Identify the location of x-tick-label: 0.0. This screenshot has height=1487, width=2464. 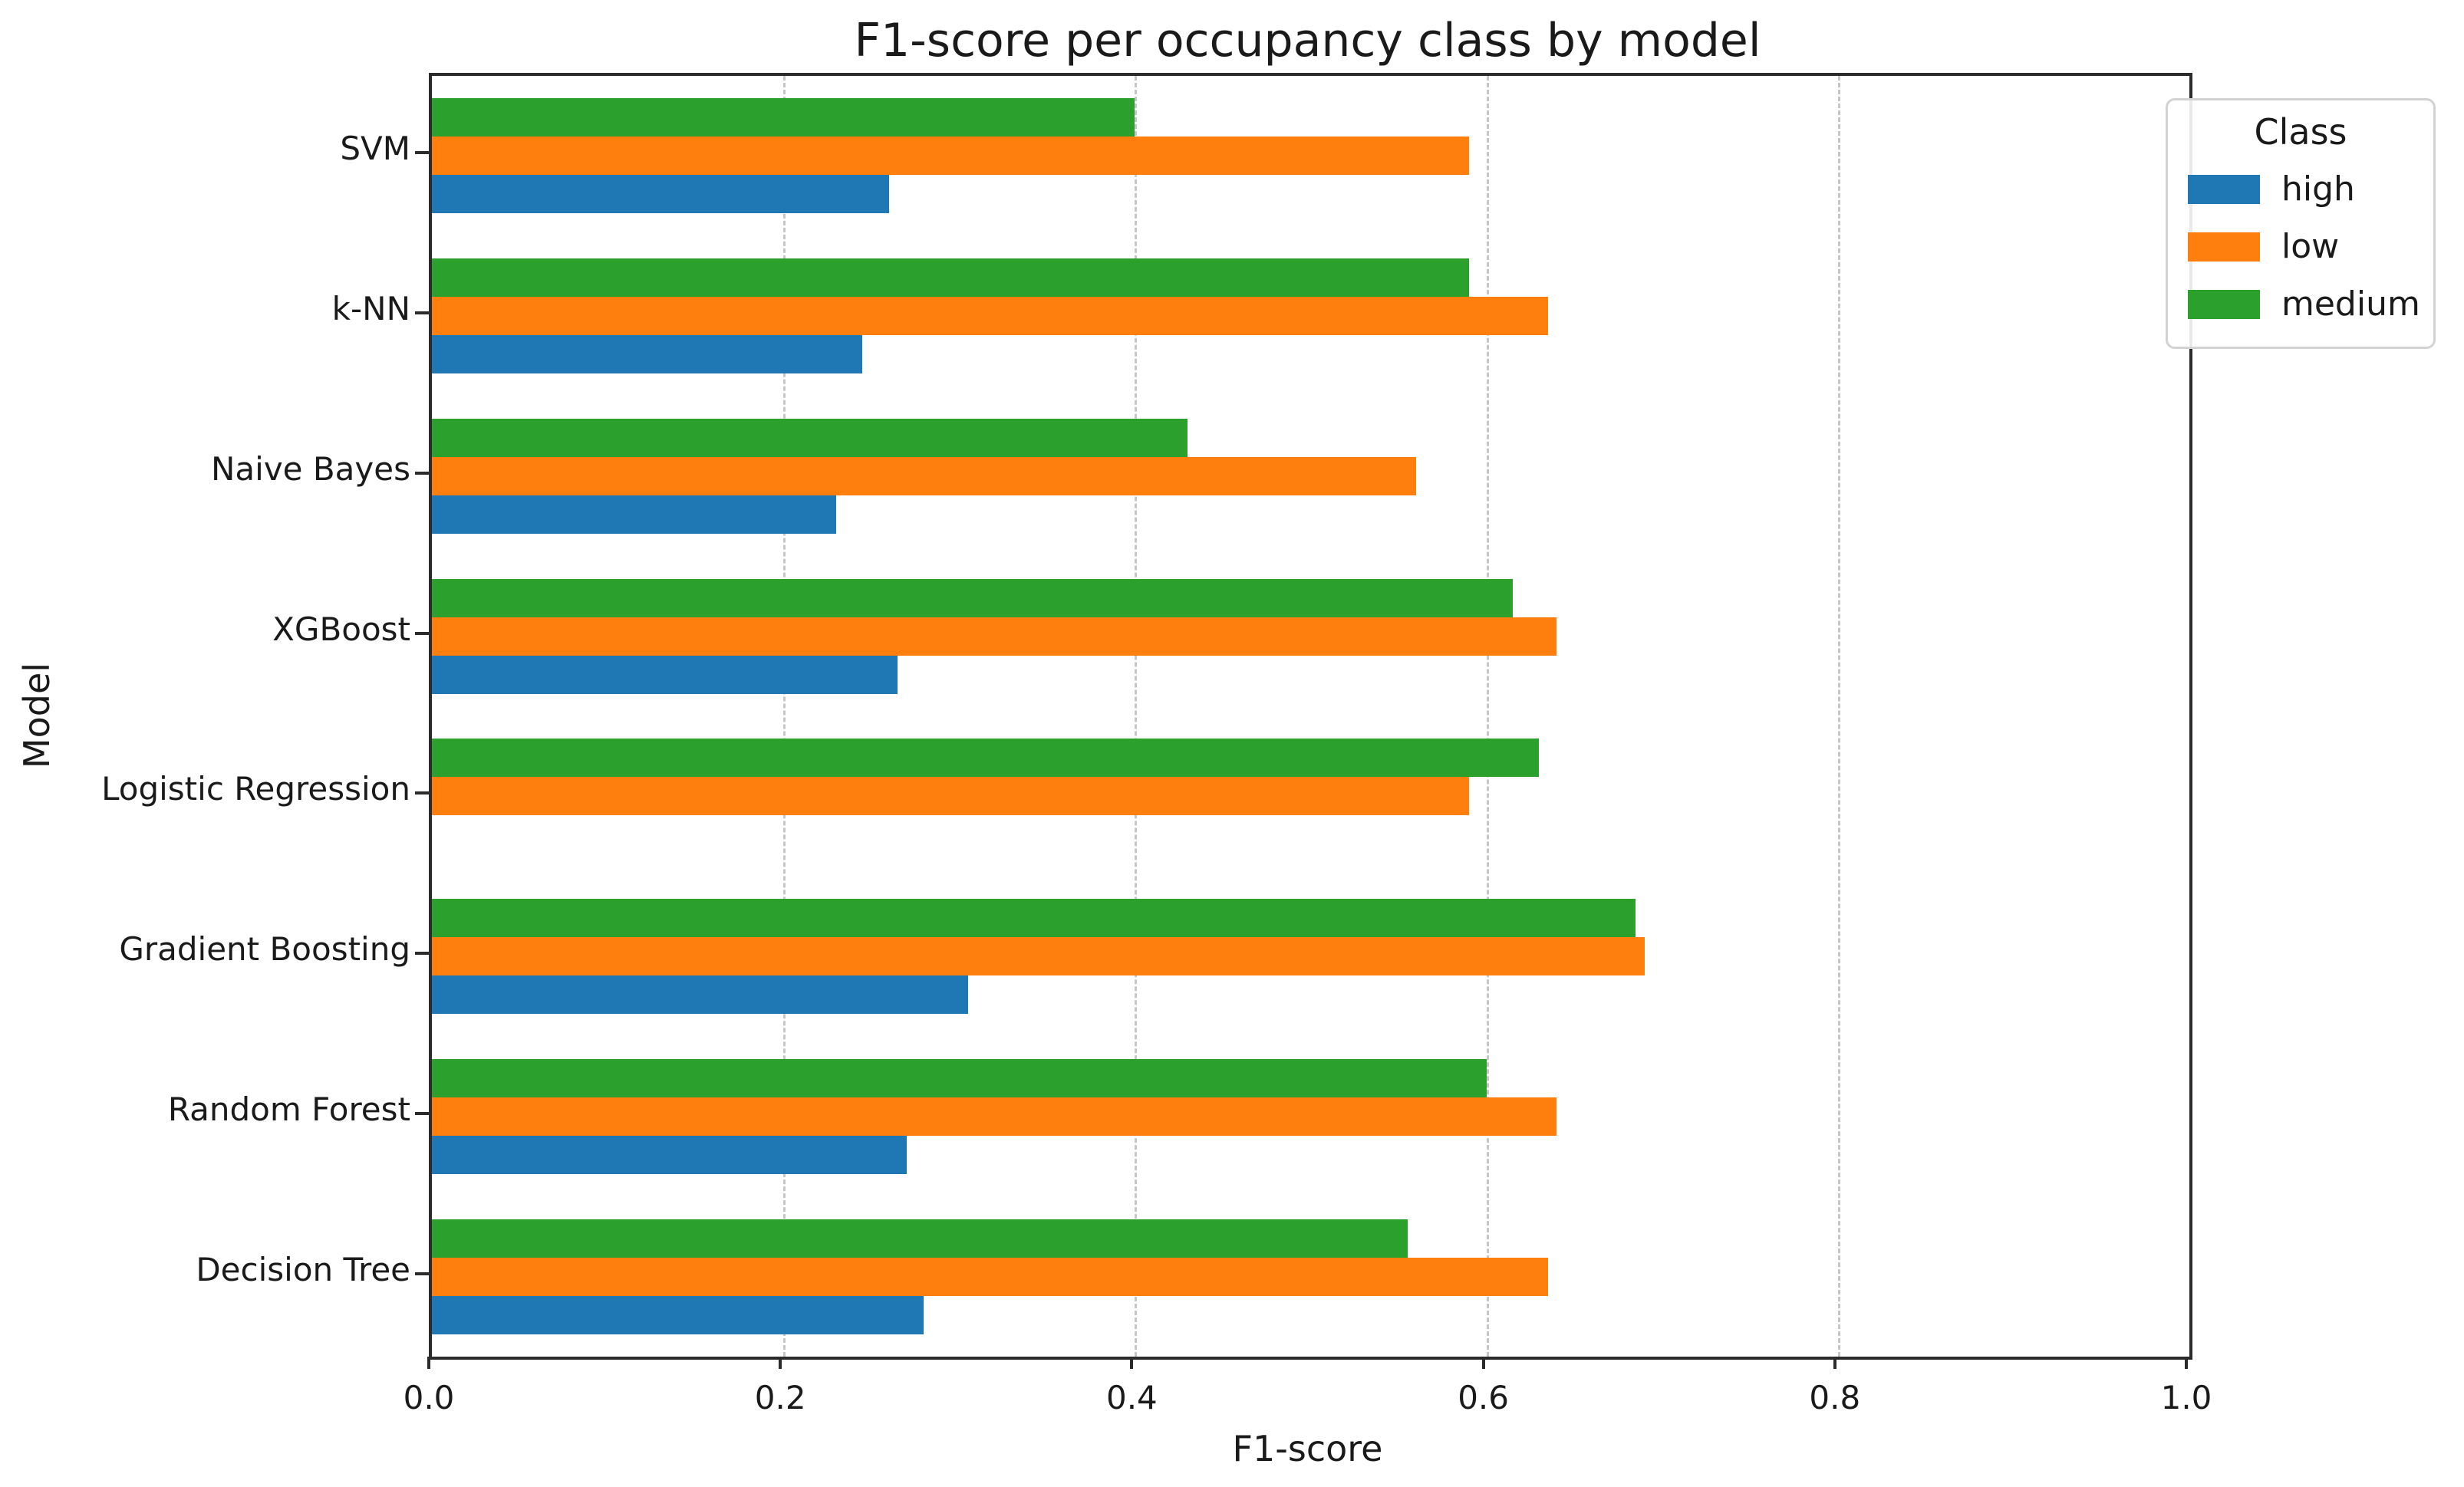
(429, 1397).